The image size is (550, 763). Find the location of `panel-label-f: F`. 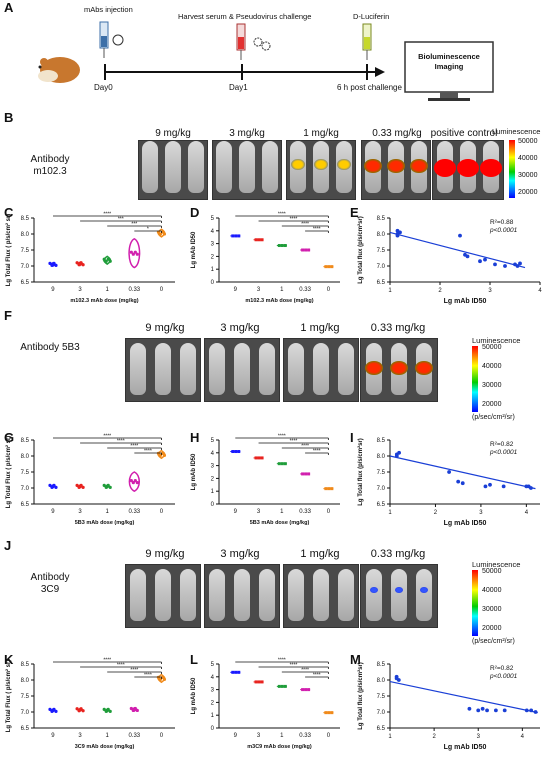

panel-label-f: F is located at coordinates (8, 315).